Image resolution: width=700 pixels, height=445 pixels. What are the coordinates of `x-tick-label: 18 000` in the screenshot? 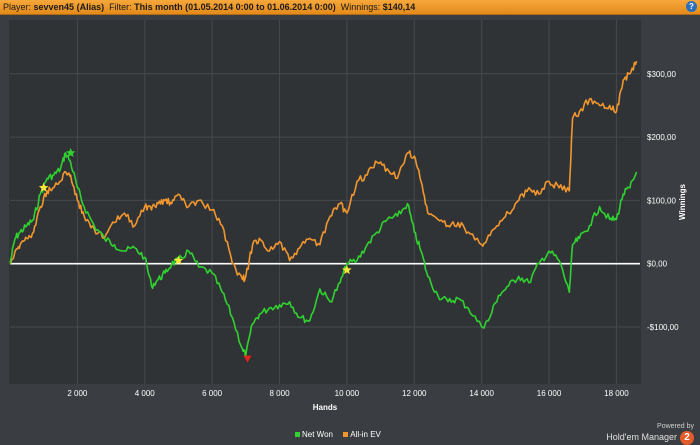 It's located at (616, 393).